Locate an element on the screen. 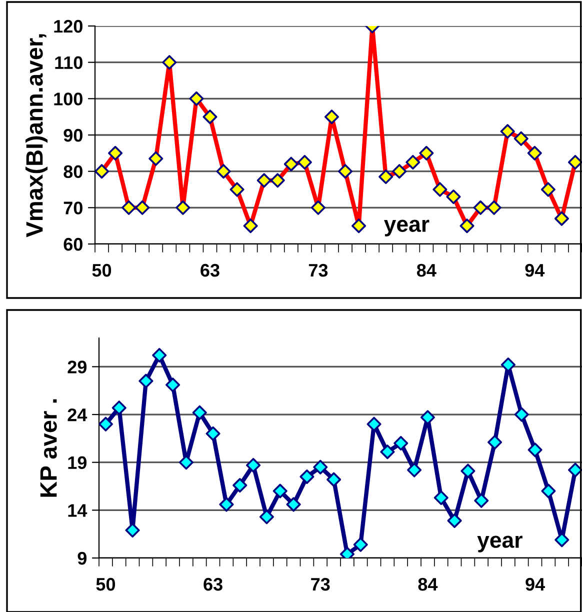 The height and width of the screenshot is (612, 582). y-tick-label: 29 is located at coordinates (77, 367).